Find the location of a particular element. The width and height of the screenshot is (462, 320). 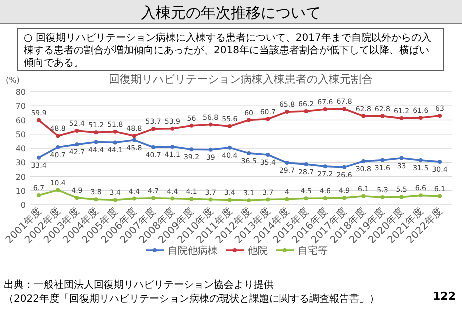

y-tick-label: 70 is located at coordinates (21, 107).